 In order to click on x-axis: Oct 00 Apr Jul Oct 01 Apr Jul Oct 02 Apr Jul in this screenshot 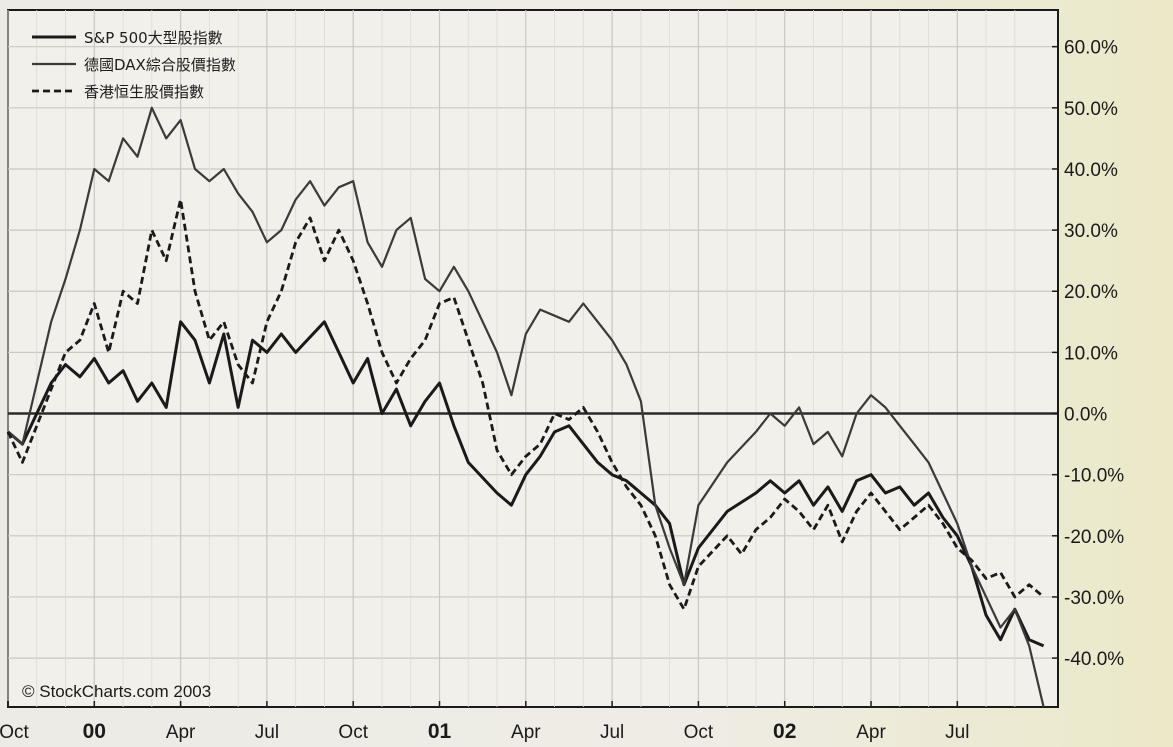, I will do `click(484, 722)`.